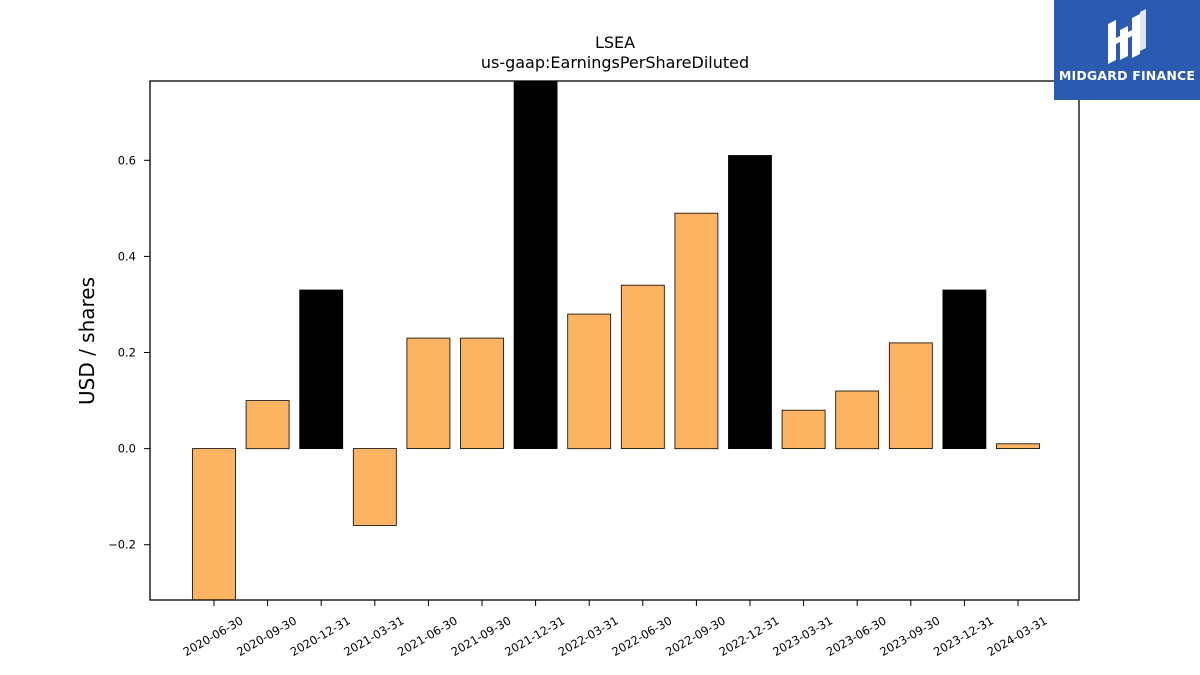  What do you see at coordinates (963, 636) in the screenshot?
I see `x-tick-label: 2023-12-31` at bounding box center [963, 636].